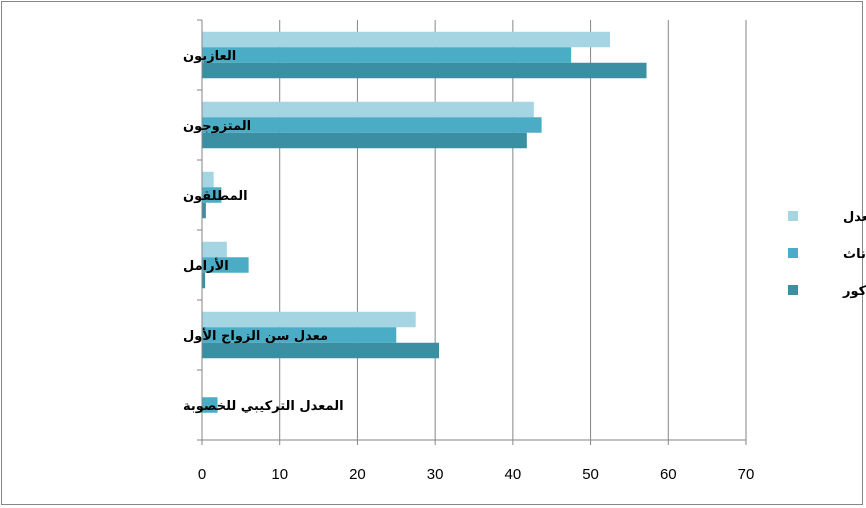 Image resolution: width=866 pixels, height=508 pixels. Describe the element at coordinates (854, 291) in the screenshot. I see `legend-label: الذكور` at that location.